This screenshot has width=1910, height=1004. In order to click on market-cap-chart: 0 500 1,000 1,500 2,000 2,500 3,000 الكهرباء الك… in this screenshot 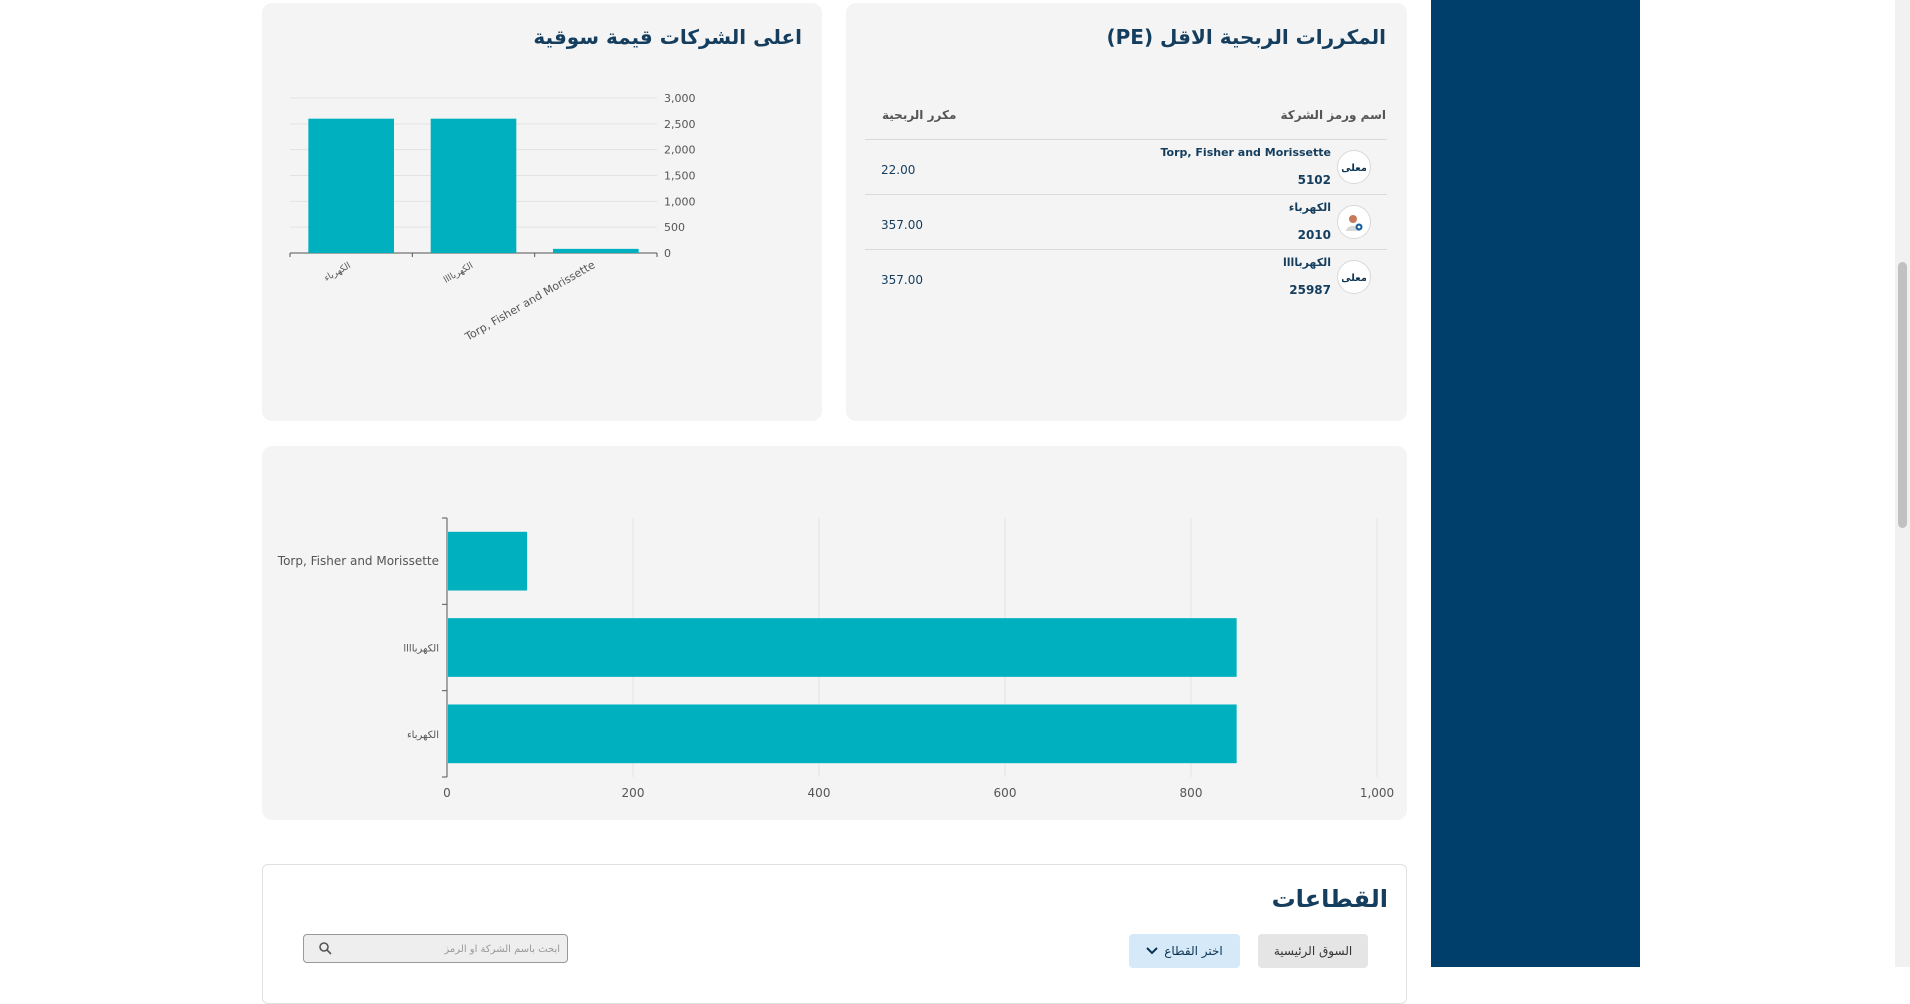, I will do `click(492, 218)`.